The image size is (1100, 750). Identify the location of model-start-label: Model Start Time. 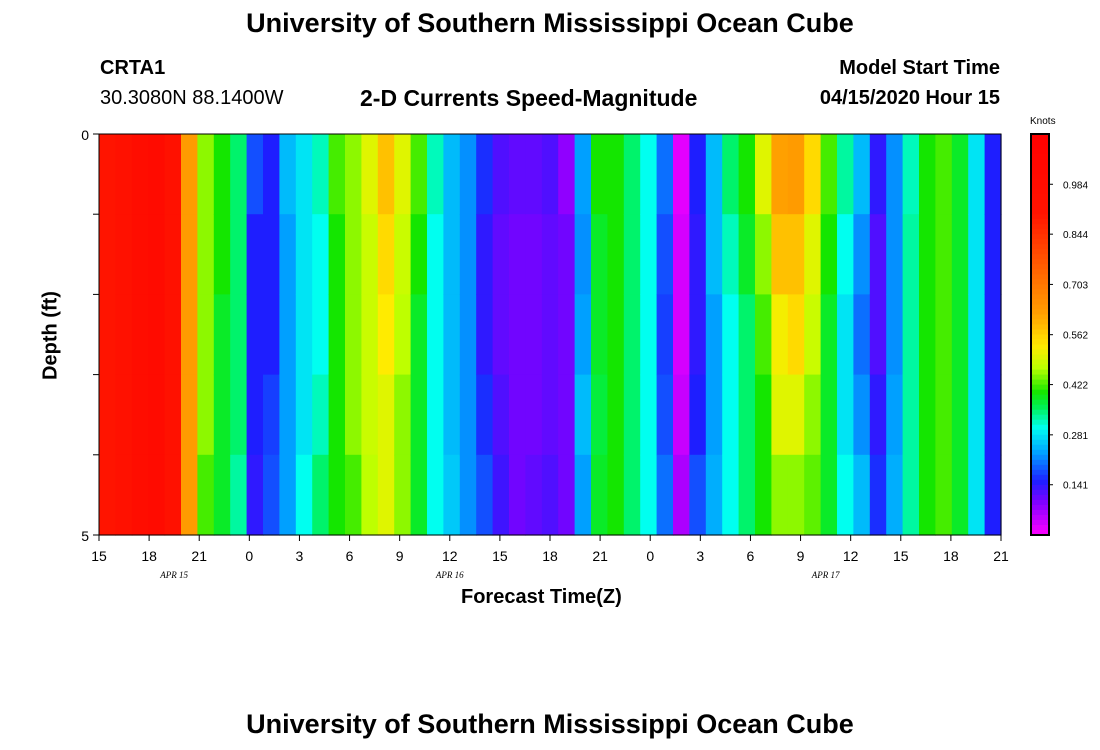
(919, 68).